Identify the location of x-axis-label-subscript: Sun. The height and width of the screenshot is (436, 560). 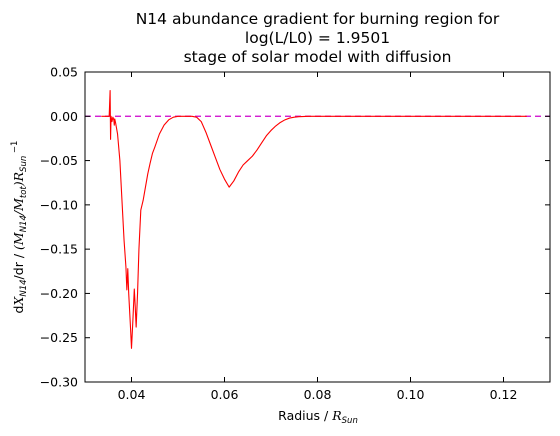
(350, 421).